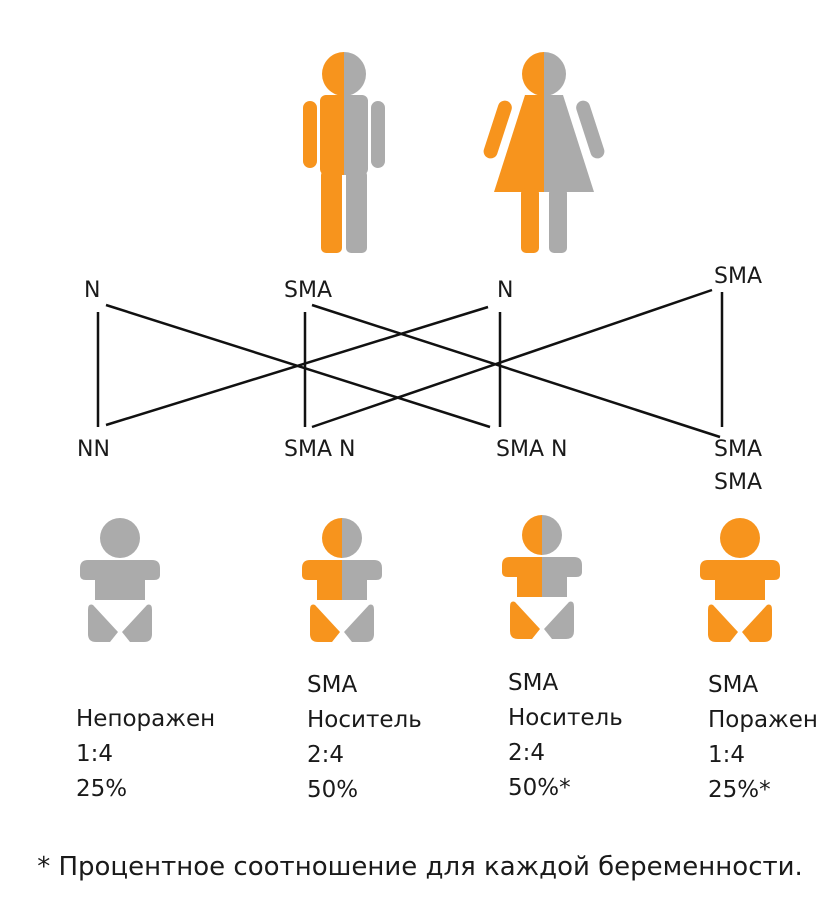 This screenshot has width=840, height=918. Describe the element at coordinates (740, 580) in the screenshot. I see `baby-icon-affected` at that location.